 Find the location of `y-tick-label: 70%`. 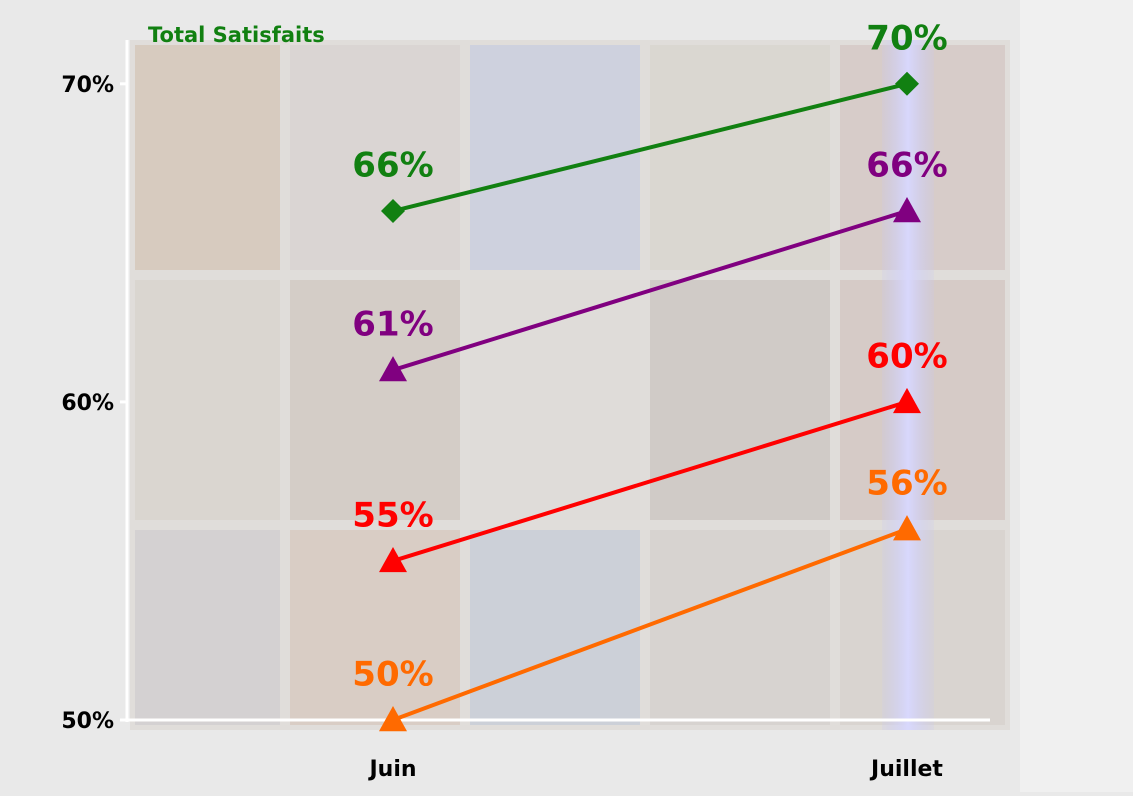

y-tick-label: 70% is located at coordinates (87, 85).